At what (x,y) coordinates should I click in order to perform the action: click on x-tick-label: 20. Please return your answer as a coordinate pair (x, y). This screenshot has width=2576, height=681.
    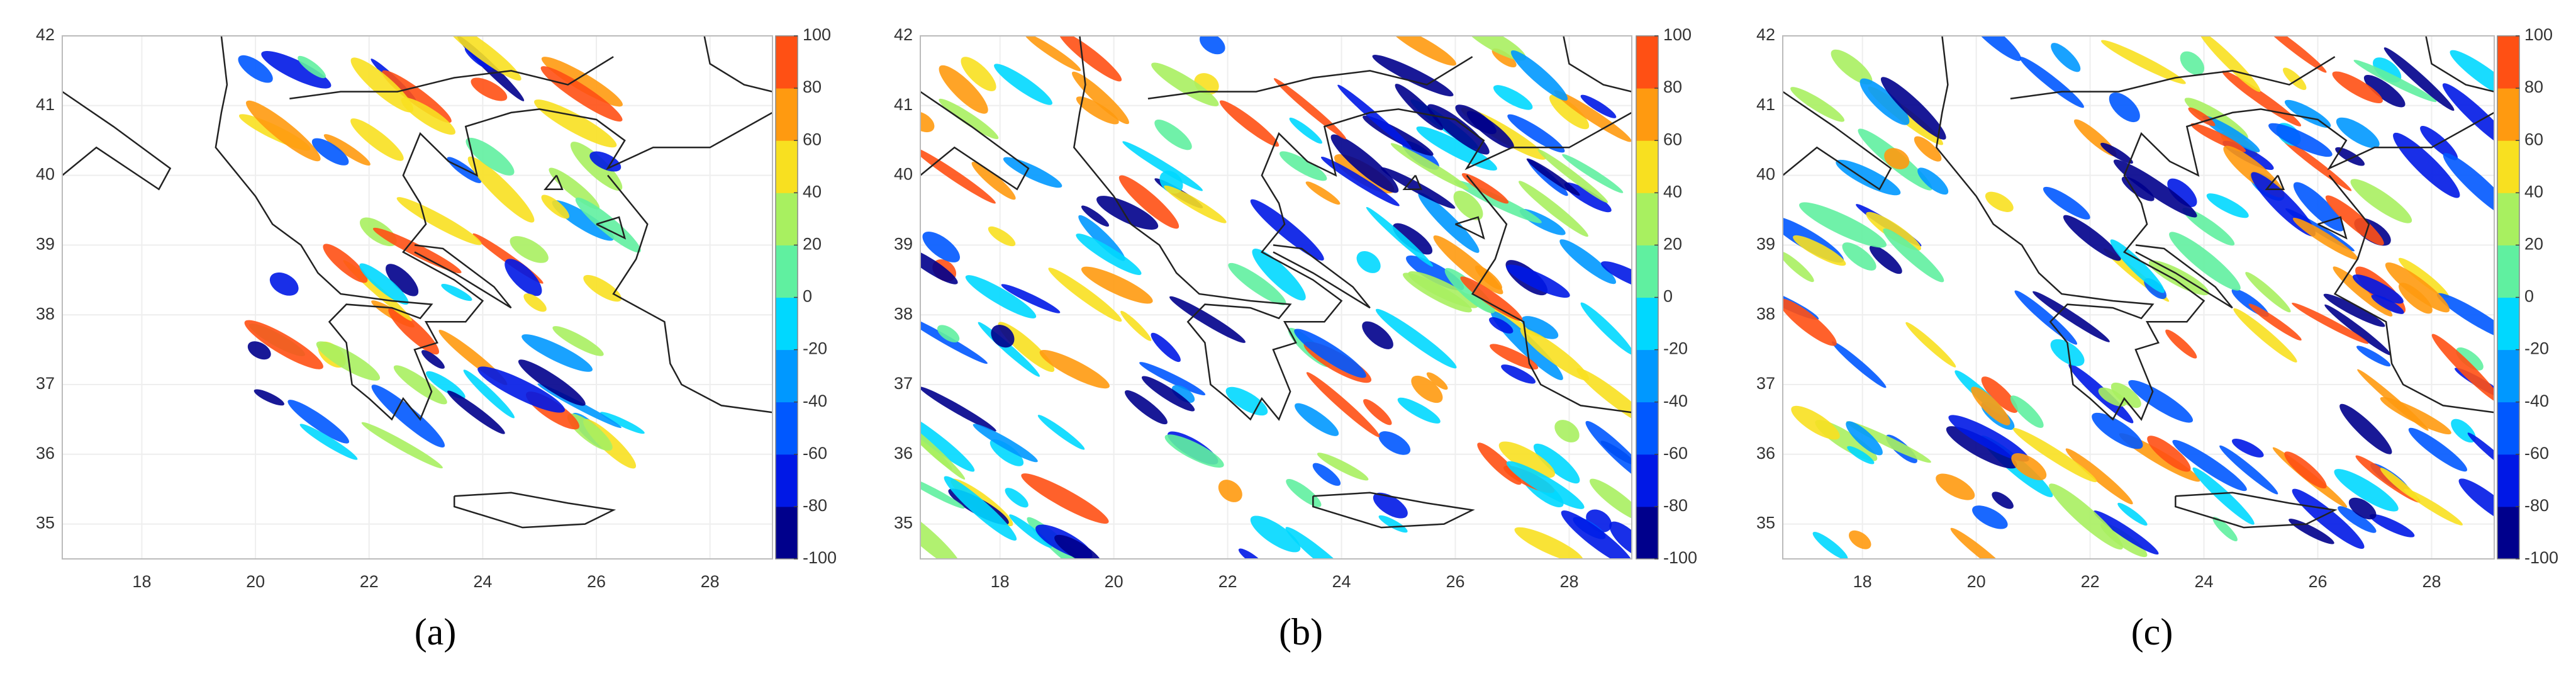
    Looking at the image, I should click on (1114, 581).